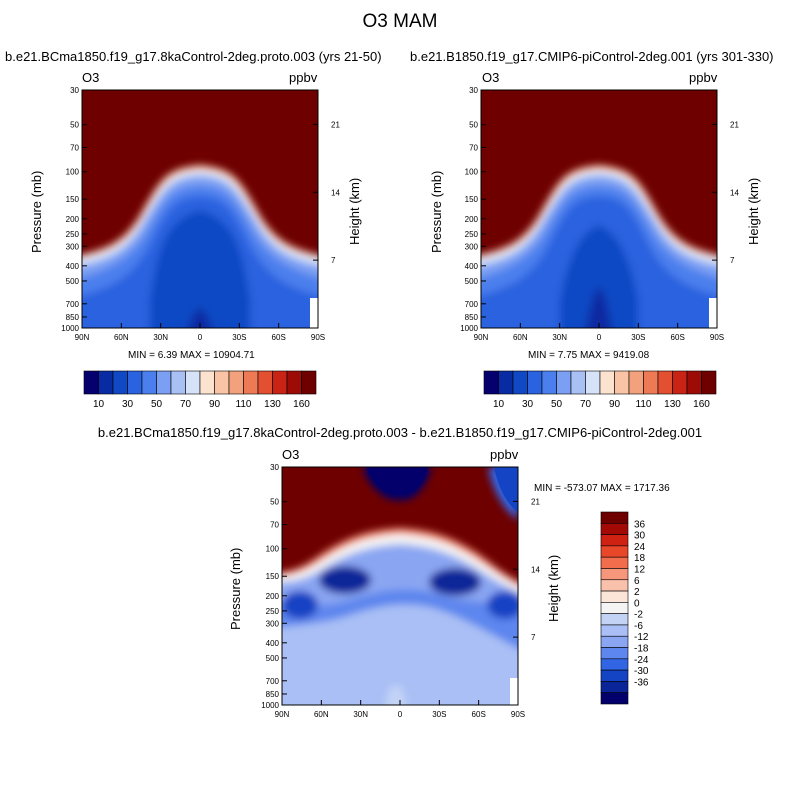 The image size is (800, 800). What do you see at coordinates (191, 355) in the screenshot?
I see `panel-1-min-max: MIN = 6.39 MAX = 10904.71` at bounding box center [191, 355].